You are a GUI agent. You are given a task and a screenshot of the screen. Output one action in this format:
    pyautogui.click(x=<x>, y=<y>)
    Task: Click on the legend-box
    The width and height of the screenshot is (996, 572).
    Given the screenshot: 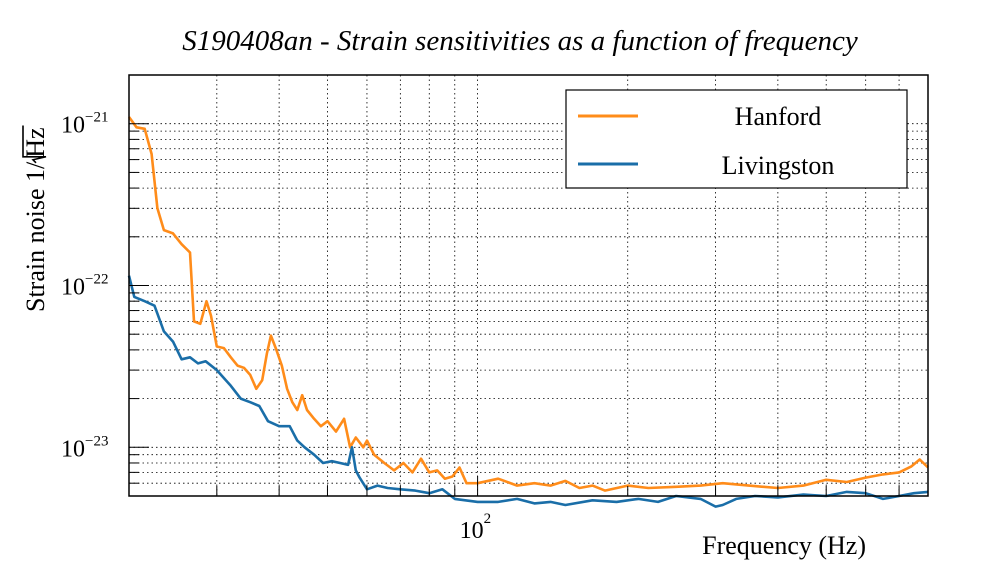 What is the action you would take?
    pyautogui.click(x=736, y=139)
    